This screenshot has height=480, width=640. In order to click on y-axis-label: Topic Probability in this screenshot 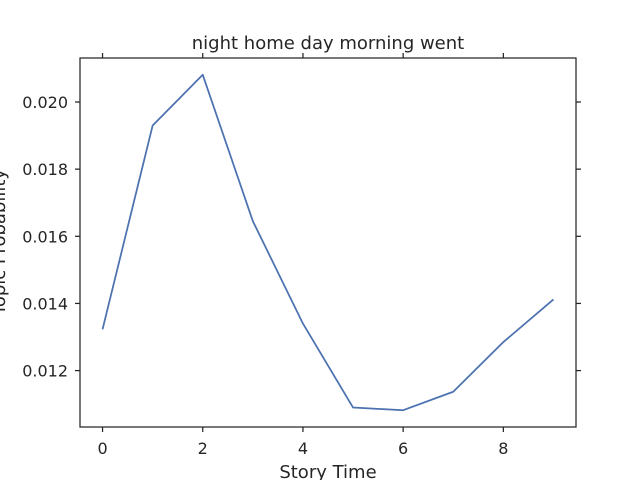, I will do `click(5, 242)`.